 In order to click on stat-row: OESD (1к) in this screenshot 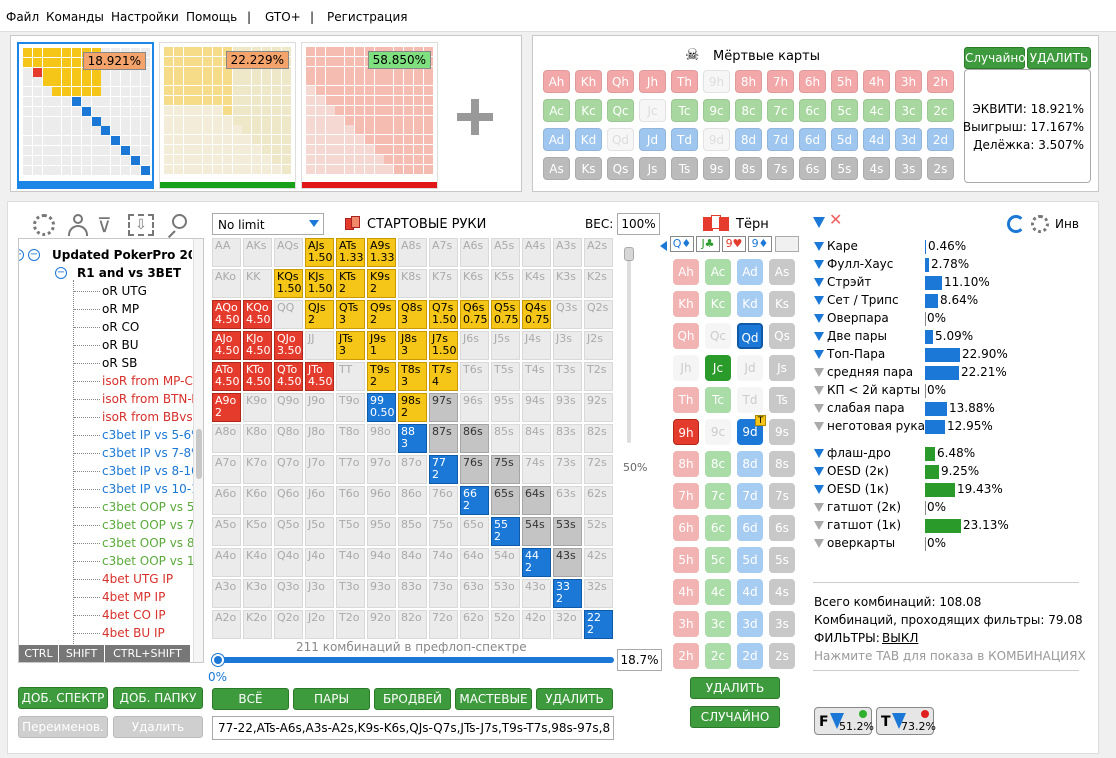, I will do `click(851, 490)`.